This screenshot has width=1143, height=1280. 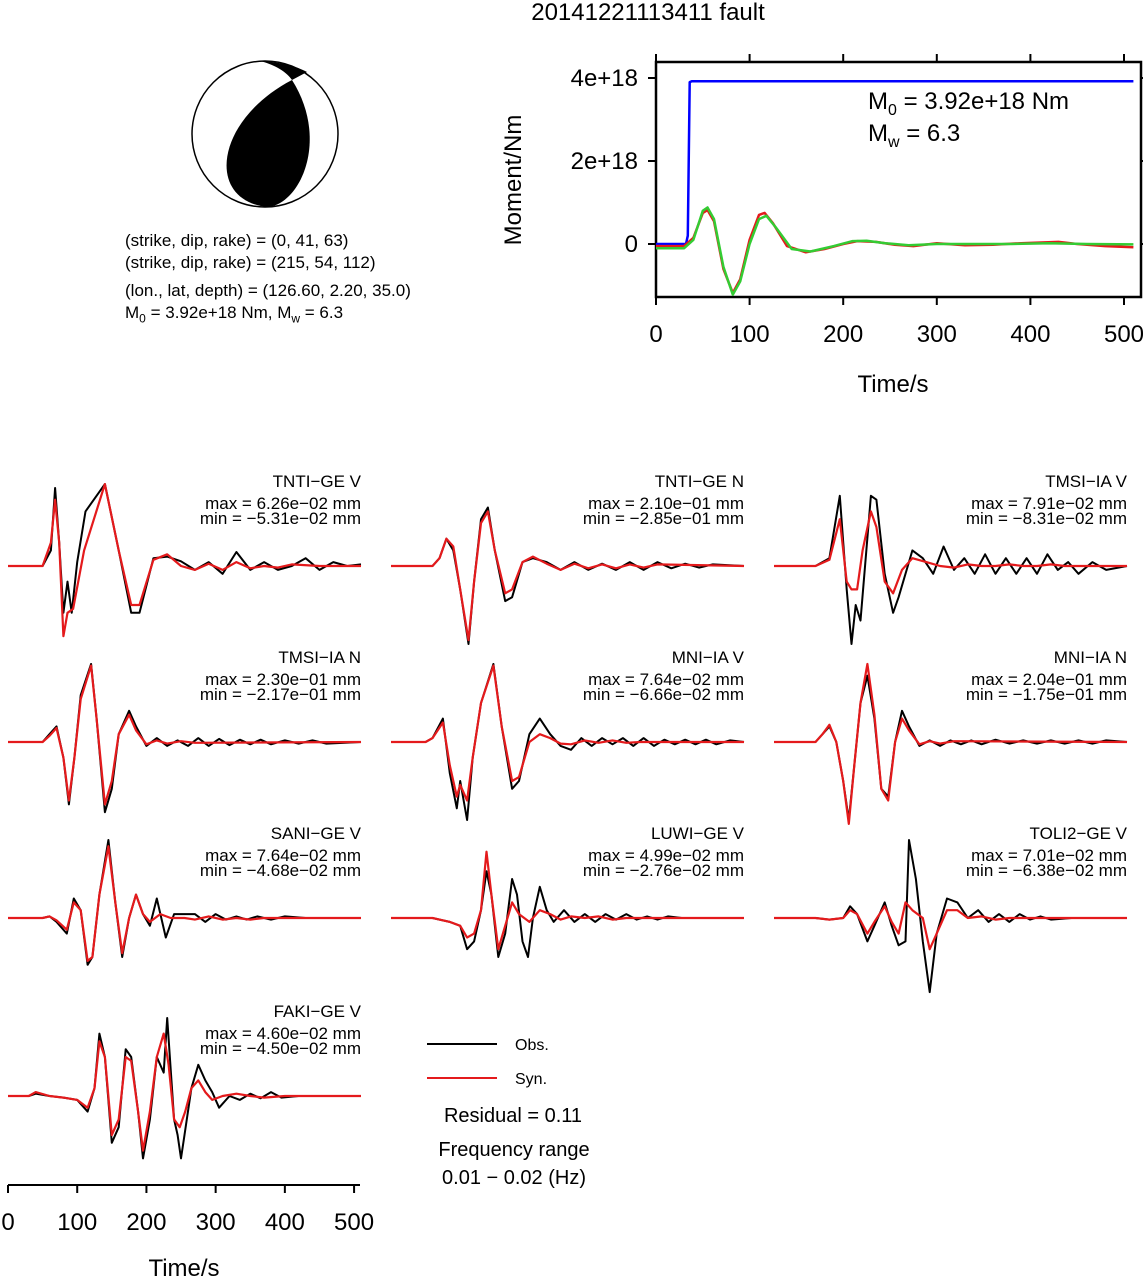 I want to click on legend-syn-label: Syn., so click(x=531, y=1079).